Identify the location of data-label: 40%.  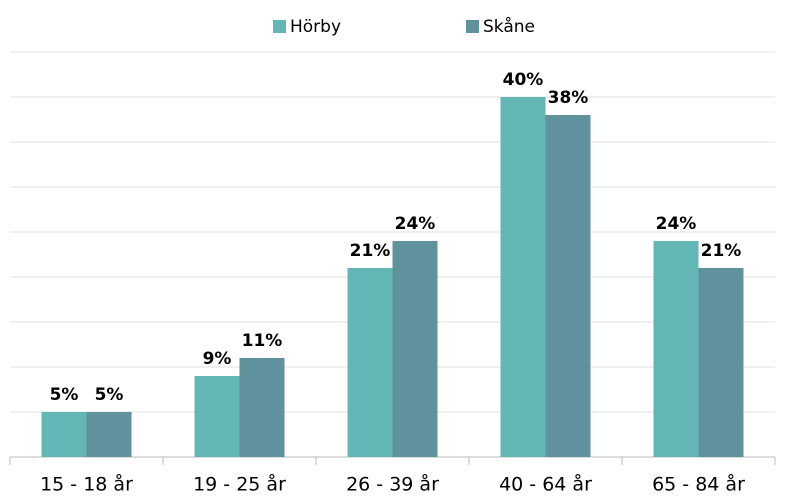
(523, 80).